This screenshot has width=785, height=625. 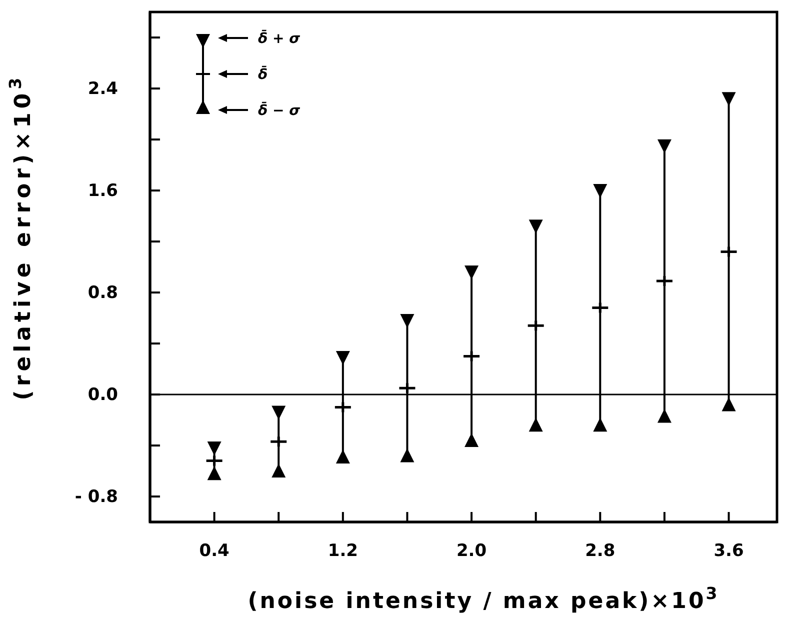 What do you see at coordinates (96, 496) in the screenshot?
I see `y-tick-label: - 0.8` at bounding box center [96, 496].